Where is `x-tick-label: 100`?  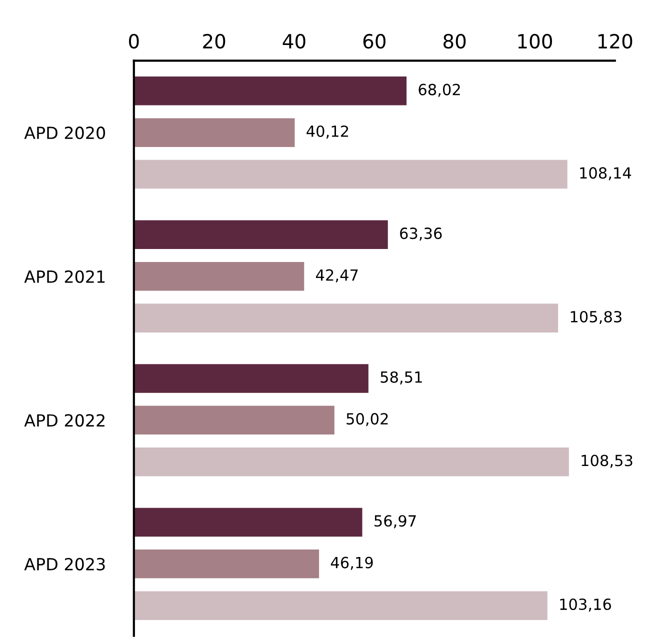
x-tick-label: 100 is located at coordinates (535, 41).